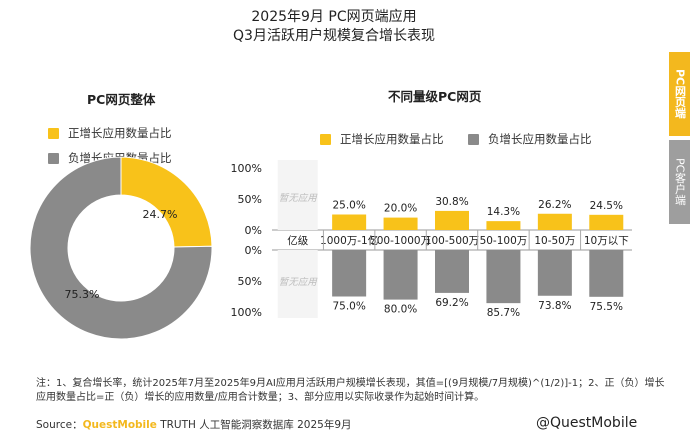 This screenshot has width=690, height=443. I want to click on empty-slot-lower, so click(297, 284).